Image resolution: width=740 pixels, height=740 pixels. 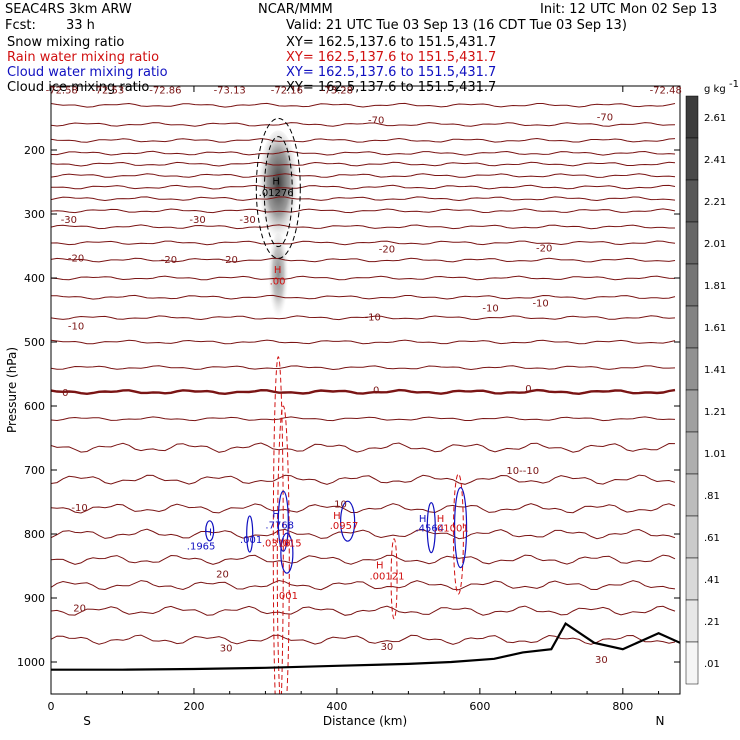 What do you see at coordinates (278, 282) in the screenshot?
I see `maximum-label: .00` at bounding box center [278, 282].